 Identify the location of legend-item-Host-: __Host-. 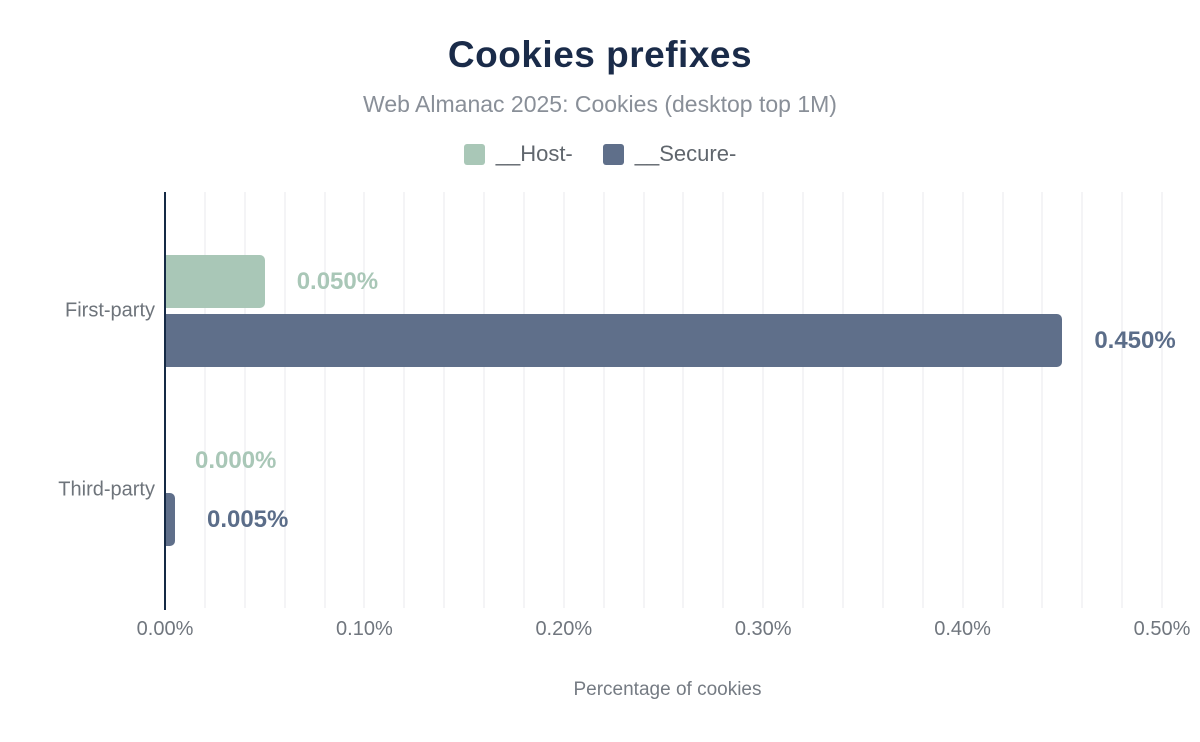
(518, 154).